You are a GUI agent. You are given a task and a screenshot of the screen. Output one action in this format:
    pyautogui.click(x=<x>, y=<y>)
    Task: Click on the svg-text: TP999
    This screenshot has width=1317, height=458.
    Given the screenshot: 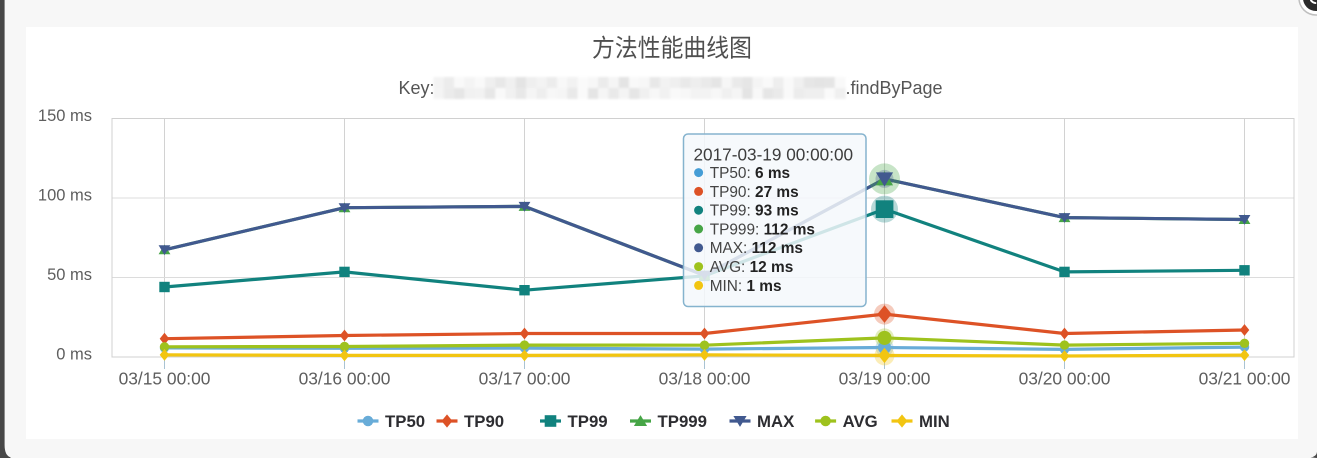 What is the action you would take?
    pyautogui.click(x=682, y=421)
    